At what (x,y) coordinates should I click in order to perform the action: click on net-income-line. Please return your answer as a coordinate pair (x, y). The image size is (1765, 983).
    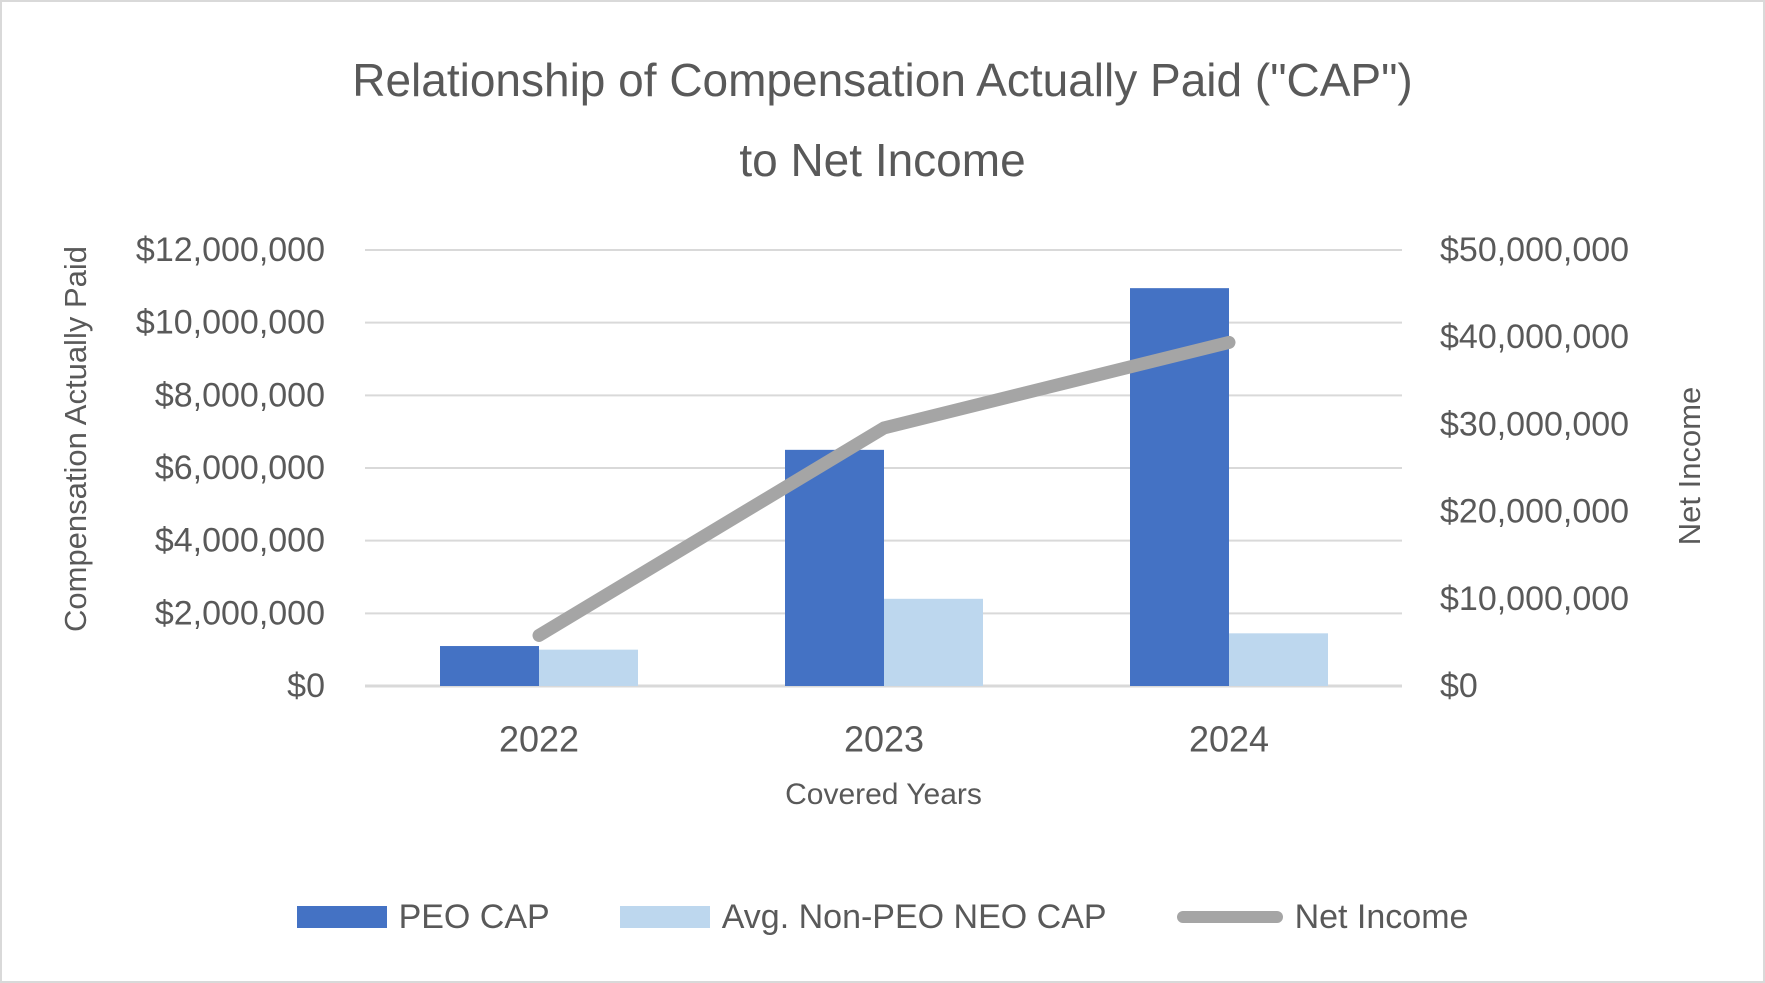
    Looking at the image, I should click on (884, 488).